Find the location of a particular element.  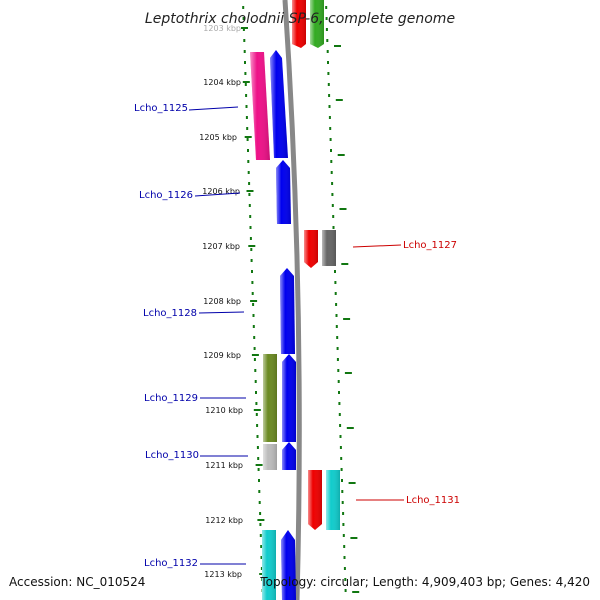

gene-label-lcho-1127: Lcho_1127 is located at coordinates (430, 245).